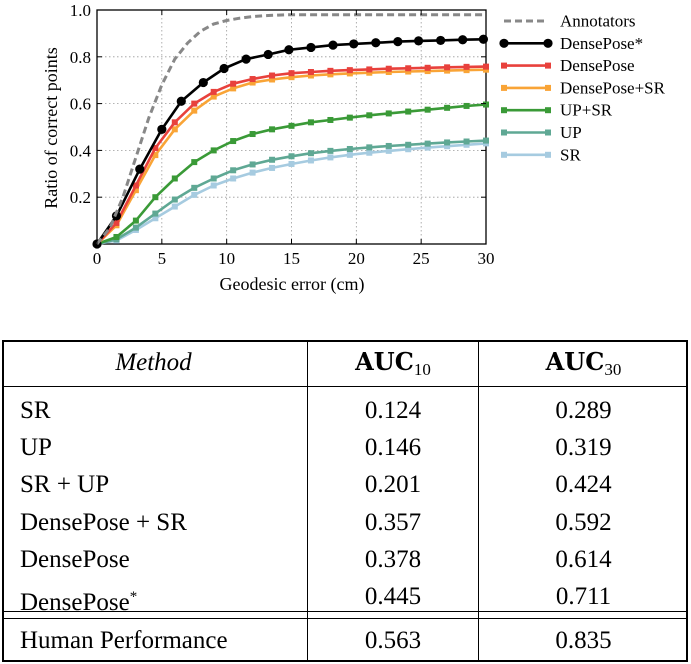 The height and width of the screenshot is (664, 691). What do you see at coordinates (557, 110) in the screenshot?
I see `legend-entry: UP+SR` at bounding box center [557, 110].